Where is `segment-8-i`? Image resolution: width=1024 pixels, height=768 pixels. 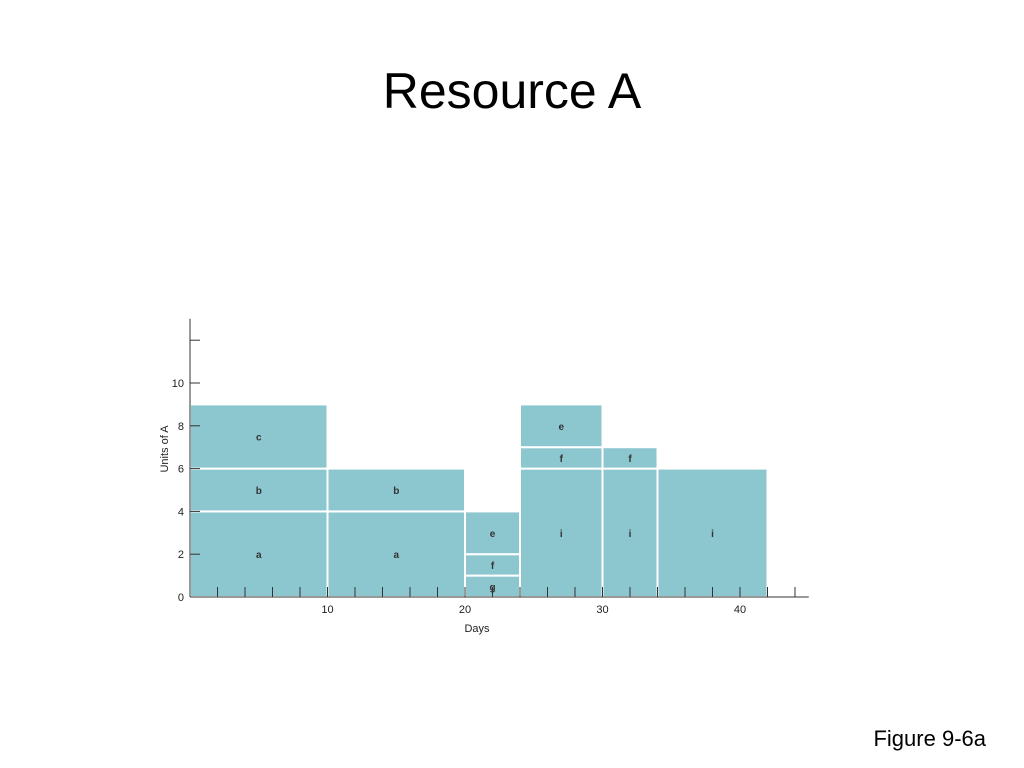 segment-8-i is located at coordinates (561, 532).